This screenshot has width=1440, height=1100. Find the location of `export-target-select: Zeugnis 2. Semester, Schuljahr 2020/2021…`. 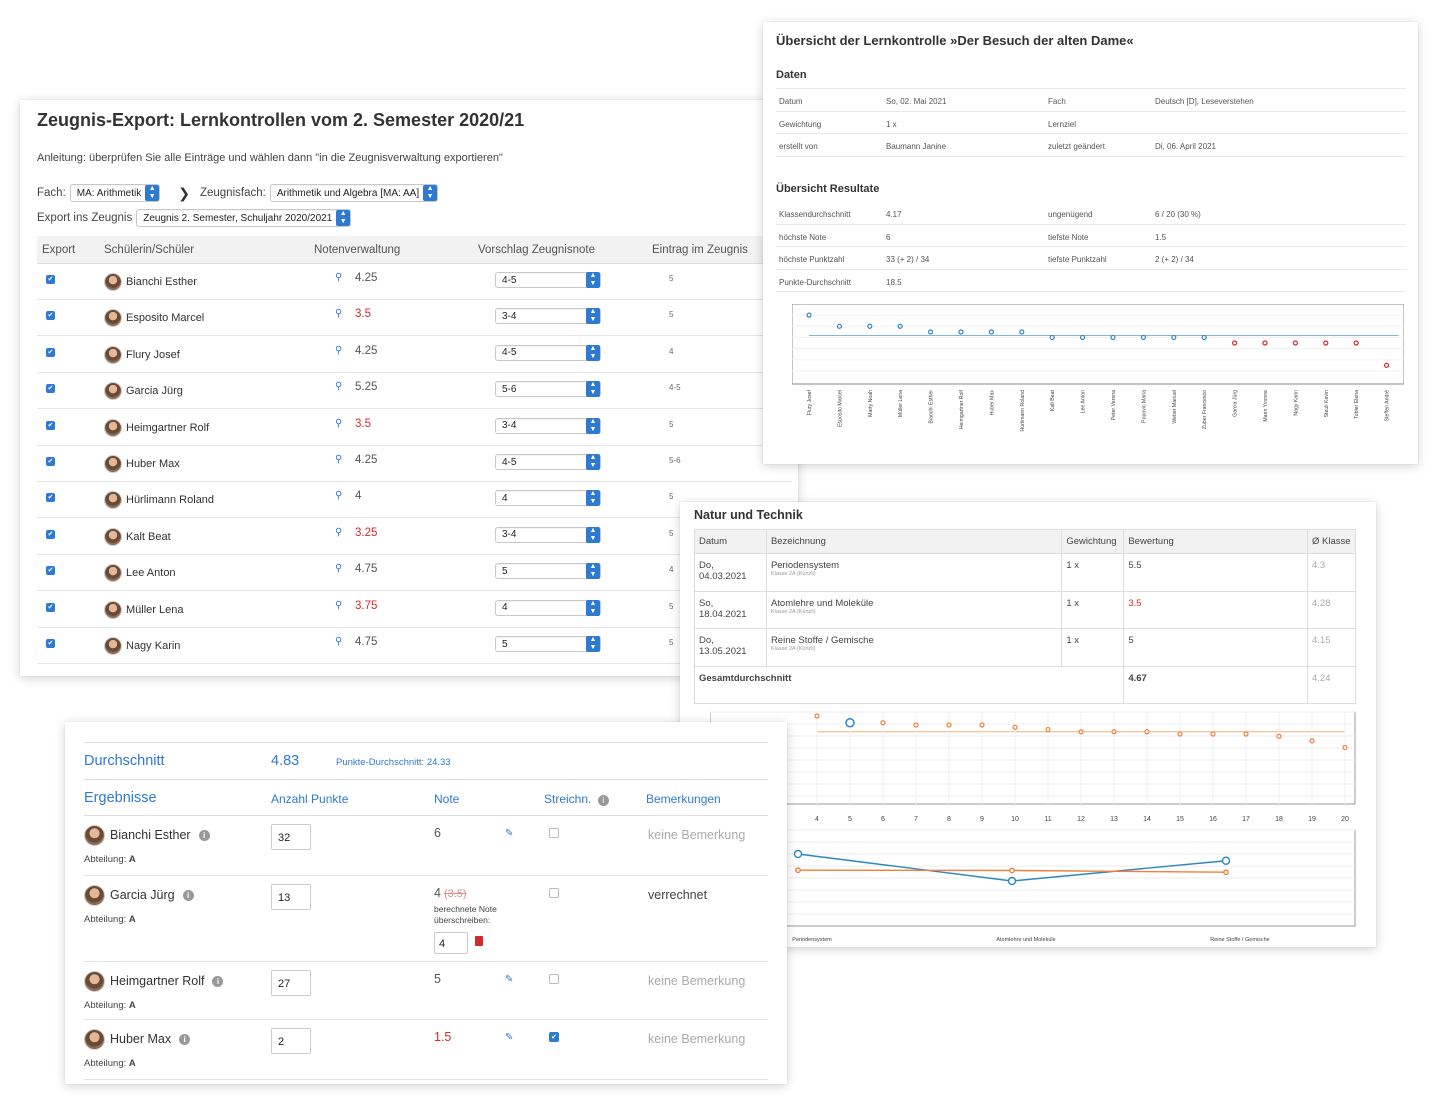

export-target-select: Zeugnis 2. Semester, Schuljahr 2020/2021… is located at coordinates (244, 218).